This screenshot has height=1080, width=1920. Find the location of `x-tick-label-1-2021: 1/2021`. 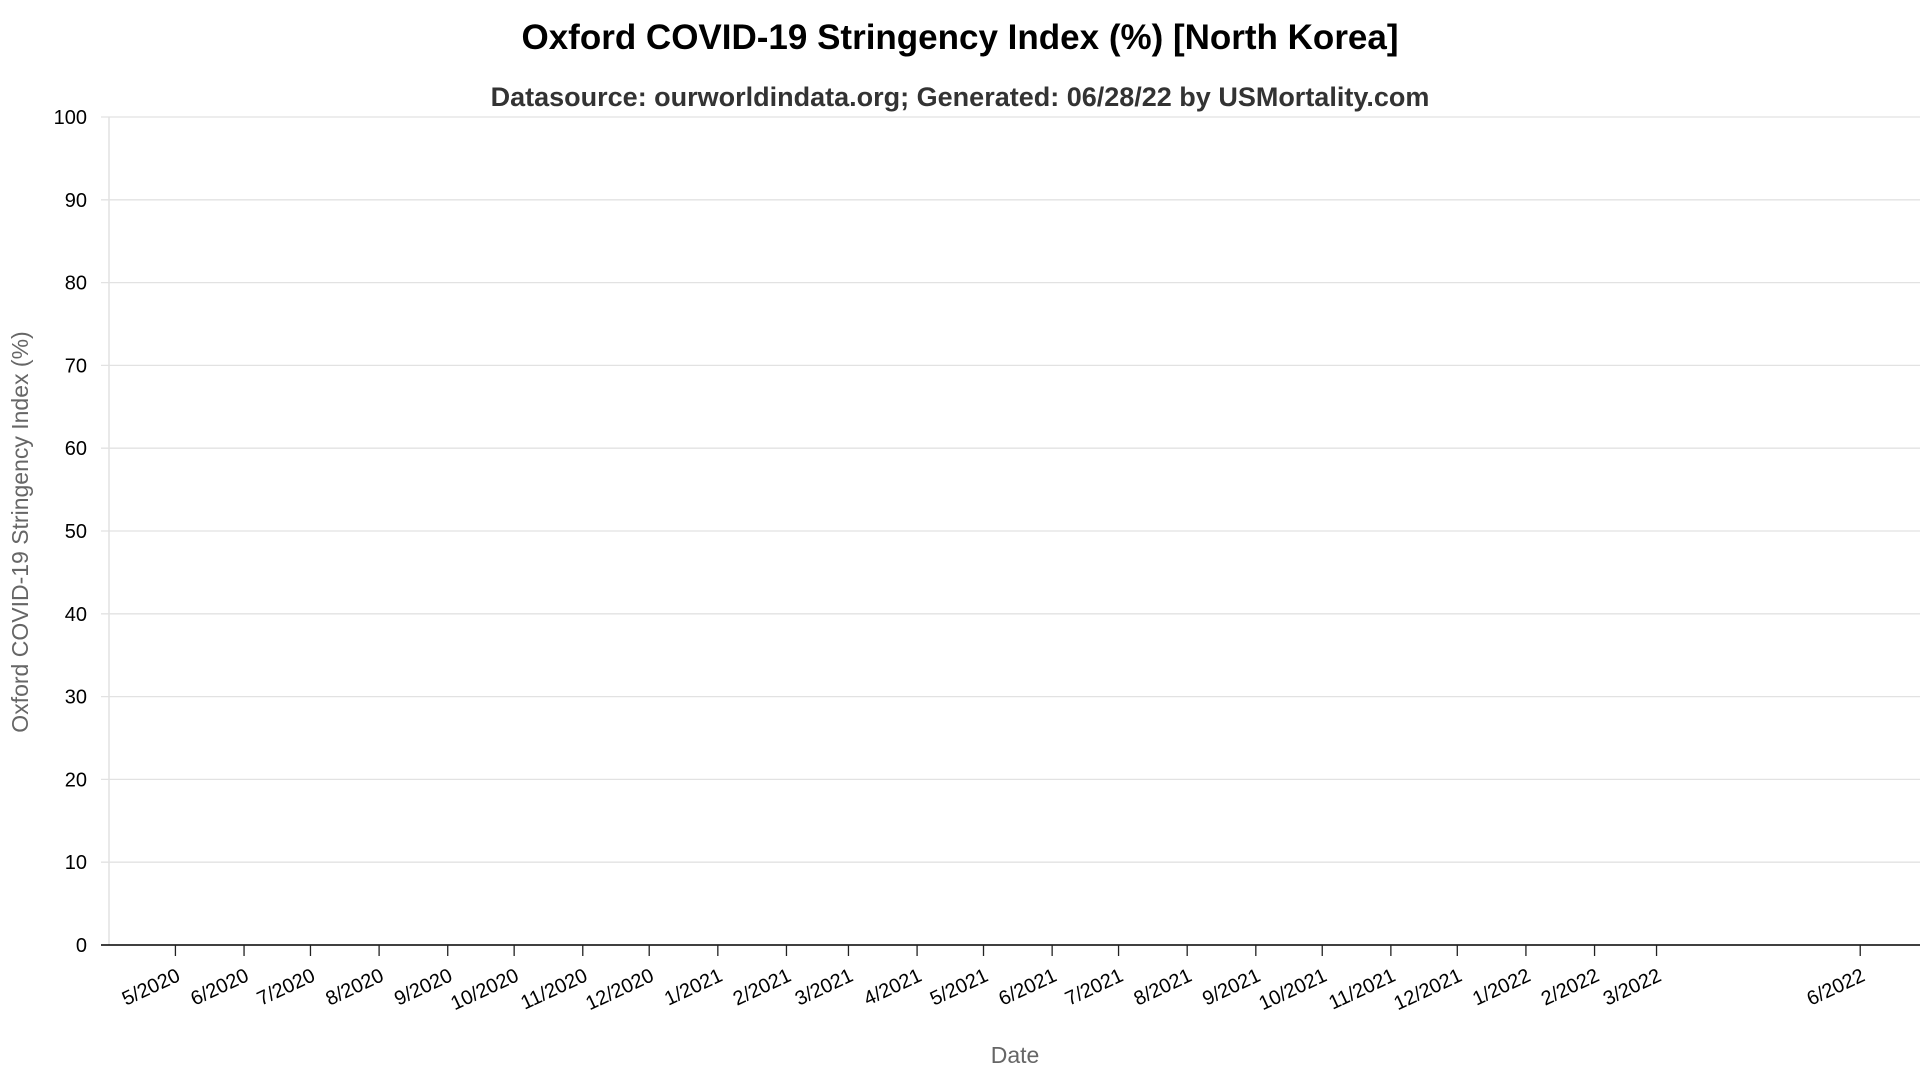

x-tick-label-1-2021: 1/2021 is located at coordinates (693, 988).